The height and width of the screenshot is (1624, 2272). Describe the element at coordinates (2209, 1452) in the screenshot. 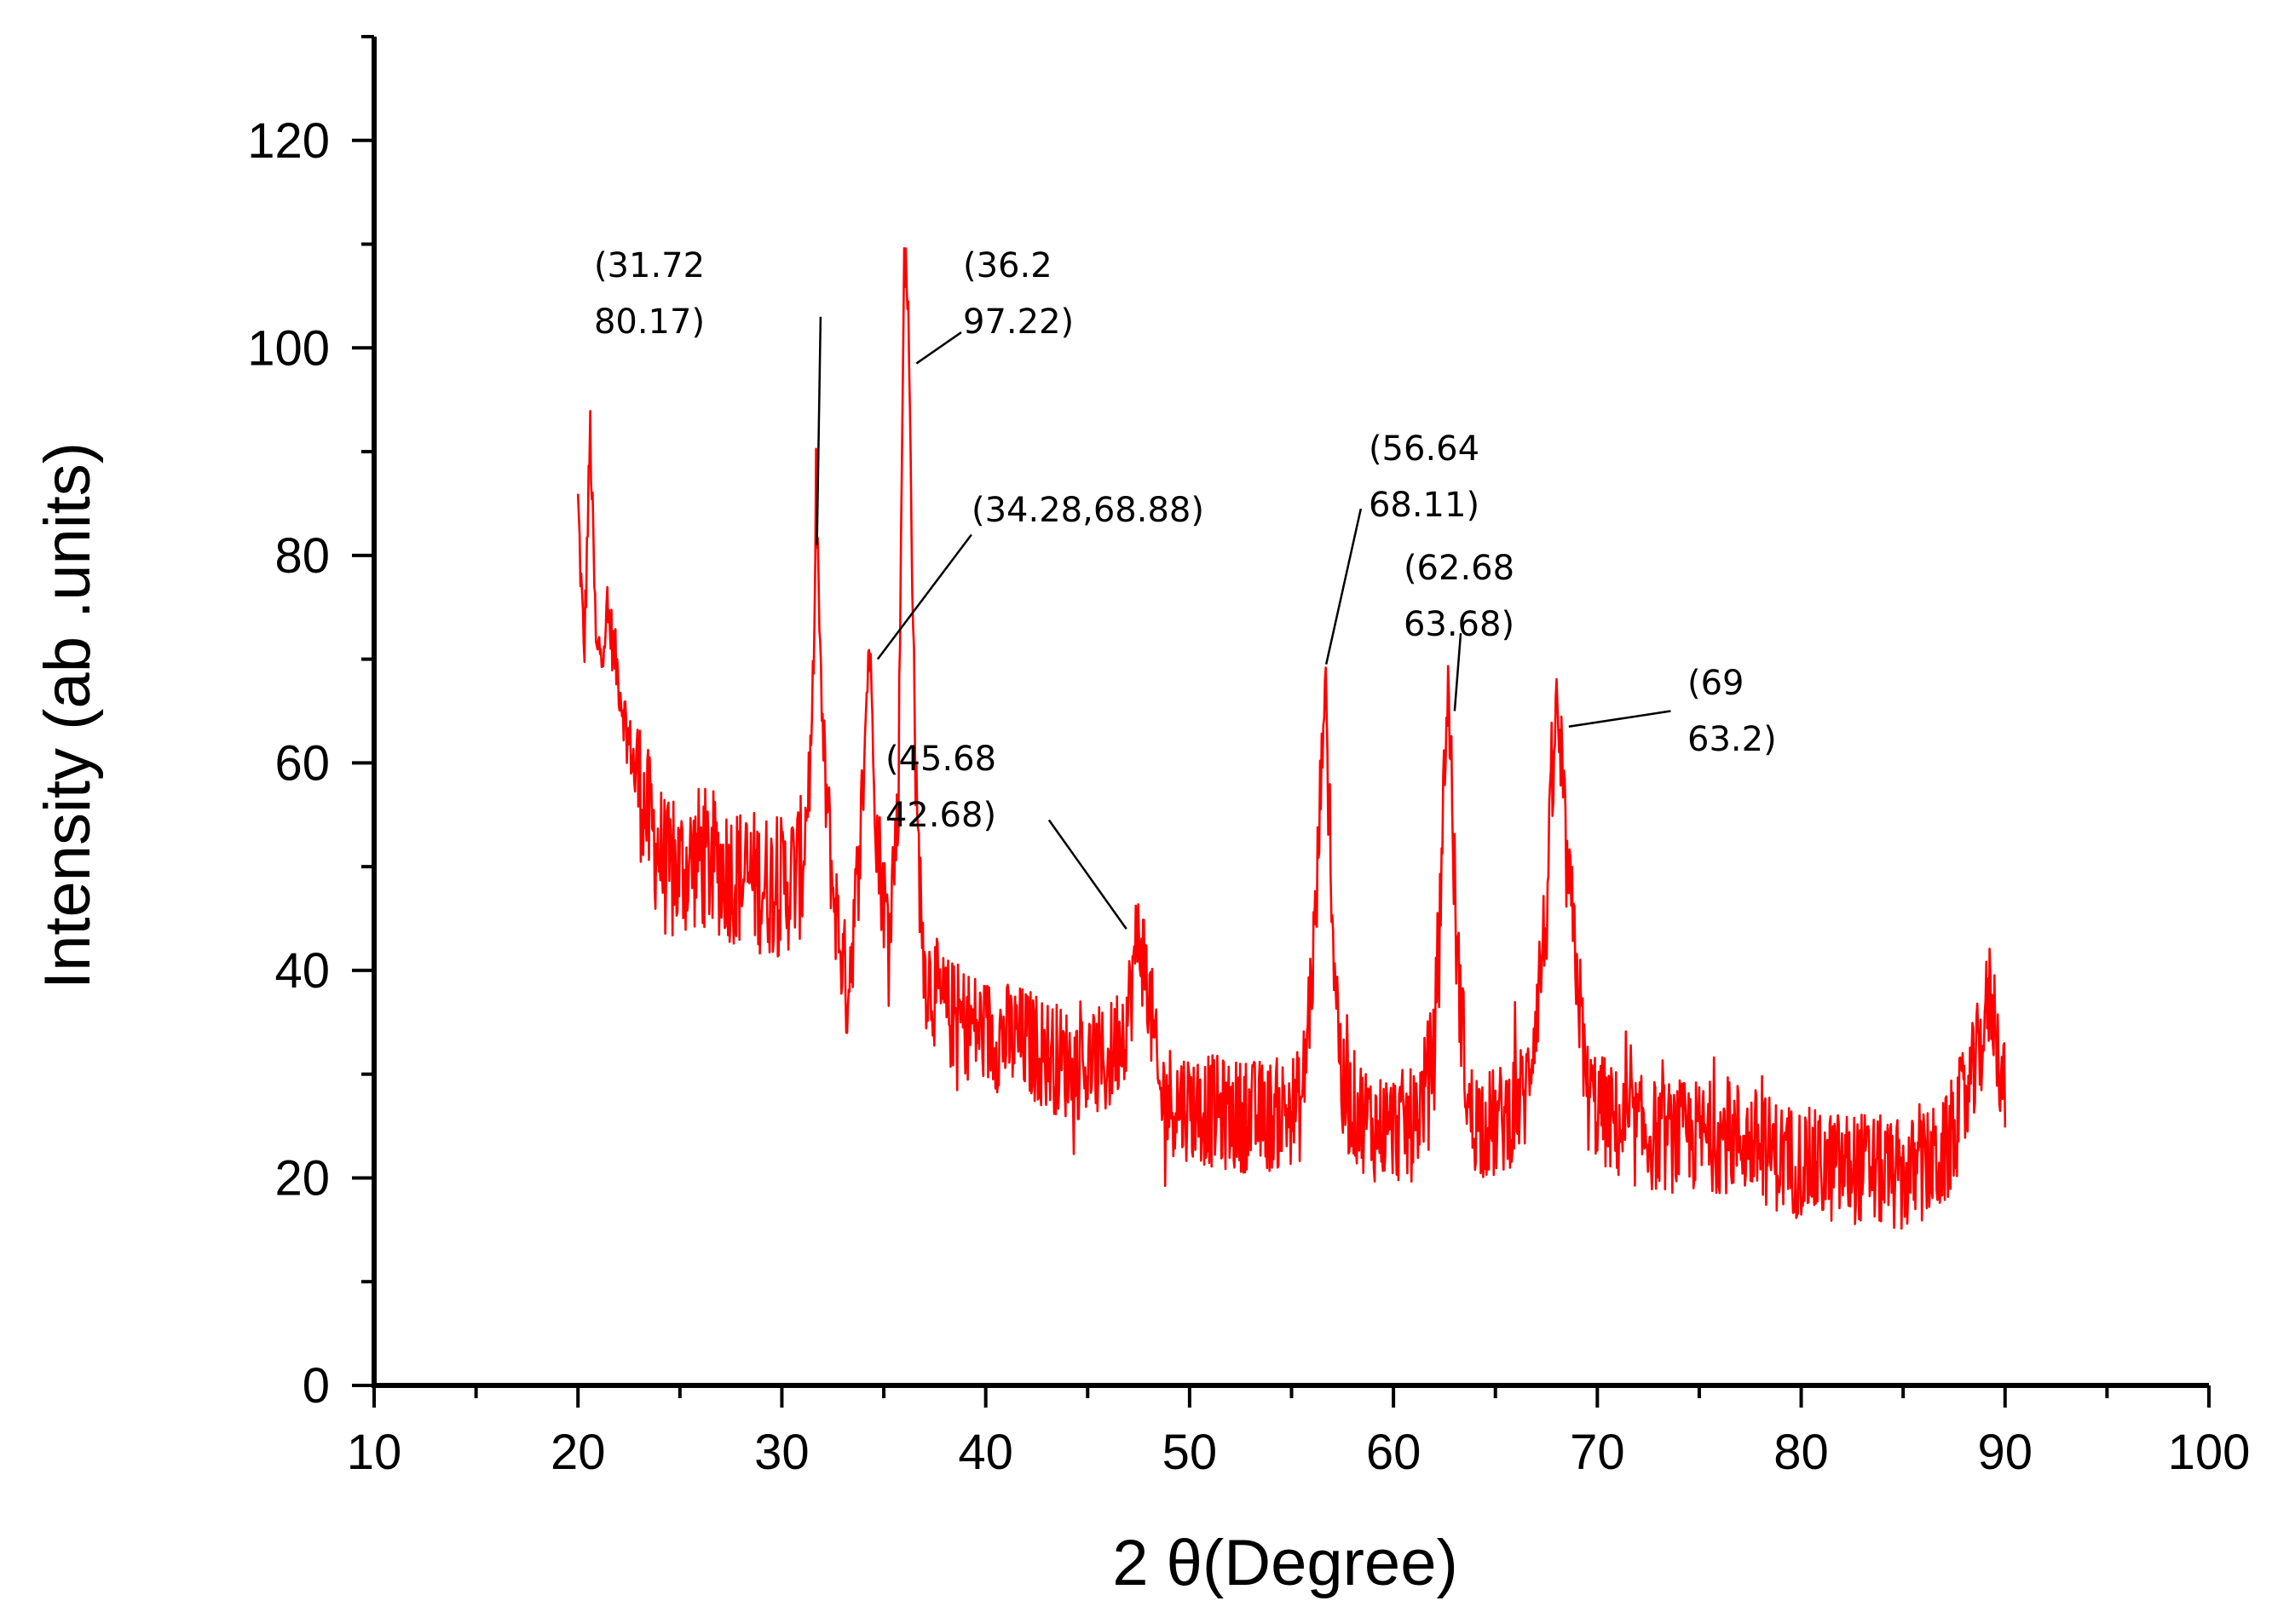

I see `x-tick-label: 100` at that location.